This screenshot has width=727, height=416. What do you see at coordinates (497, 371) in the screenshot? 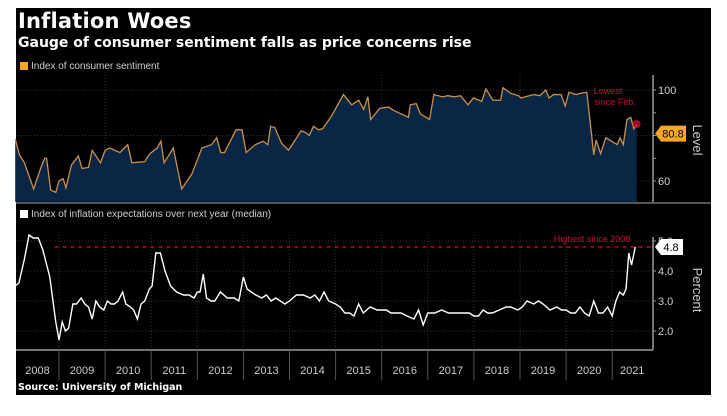
I see `x-tick-label: 2018` at bounding box center [497, 371].